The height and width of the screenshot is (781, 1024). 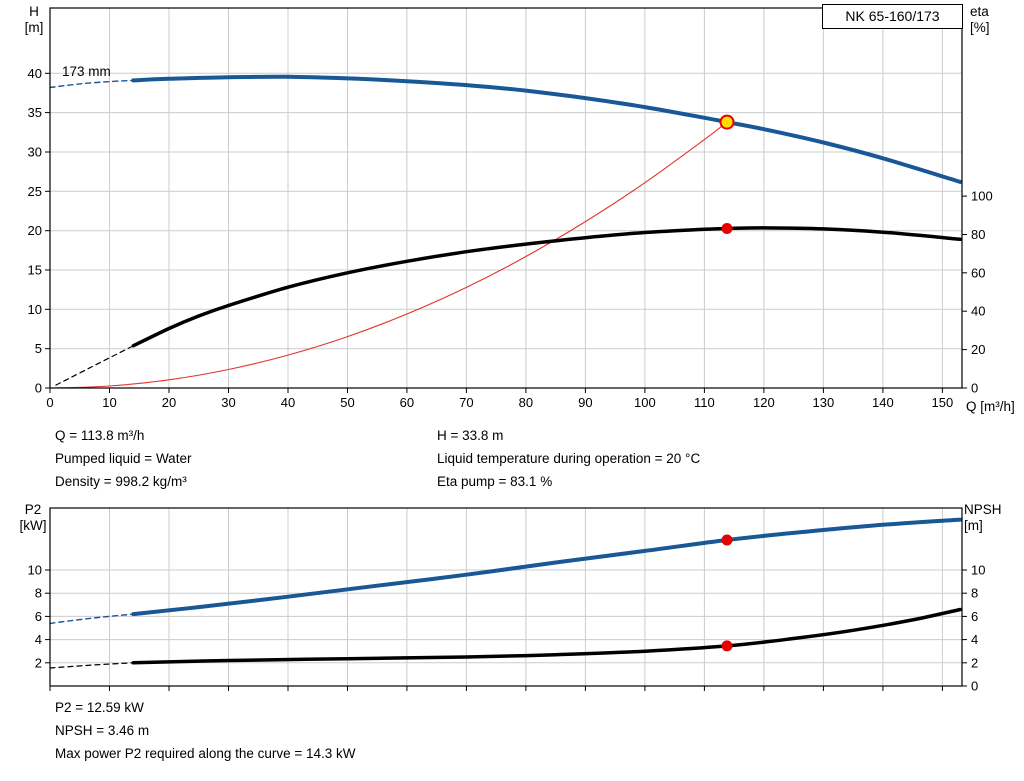 I want to click on info-npsh: NPSH = 3.46 m, so click(x=102, y=730).